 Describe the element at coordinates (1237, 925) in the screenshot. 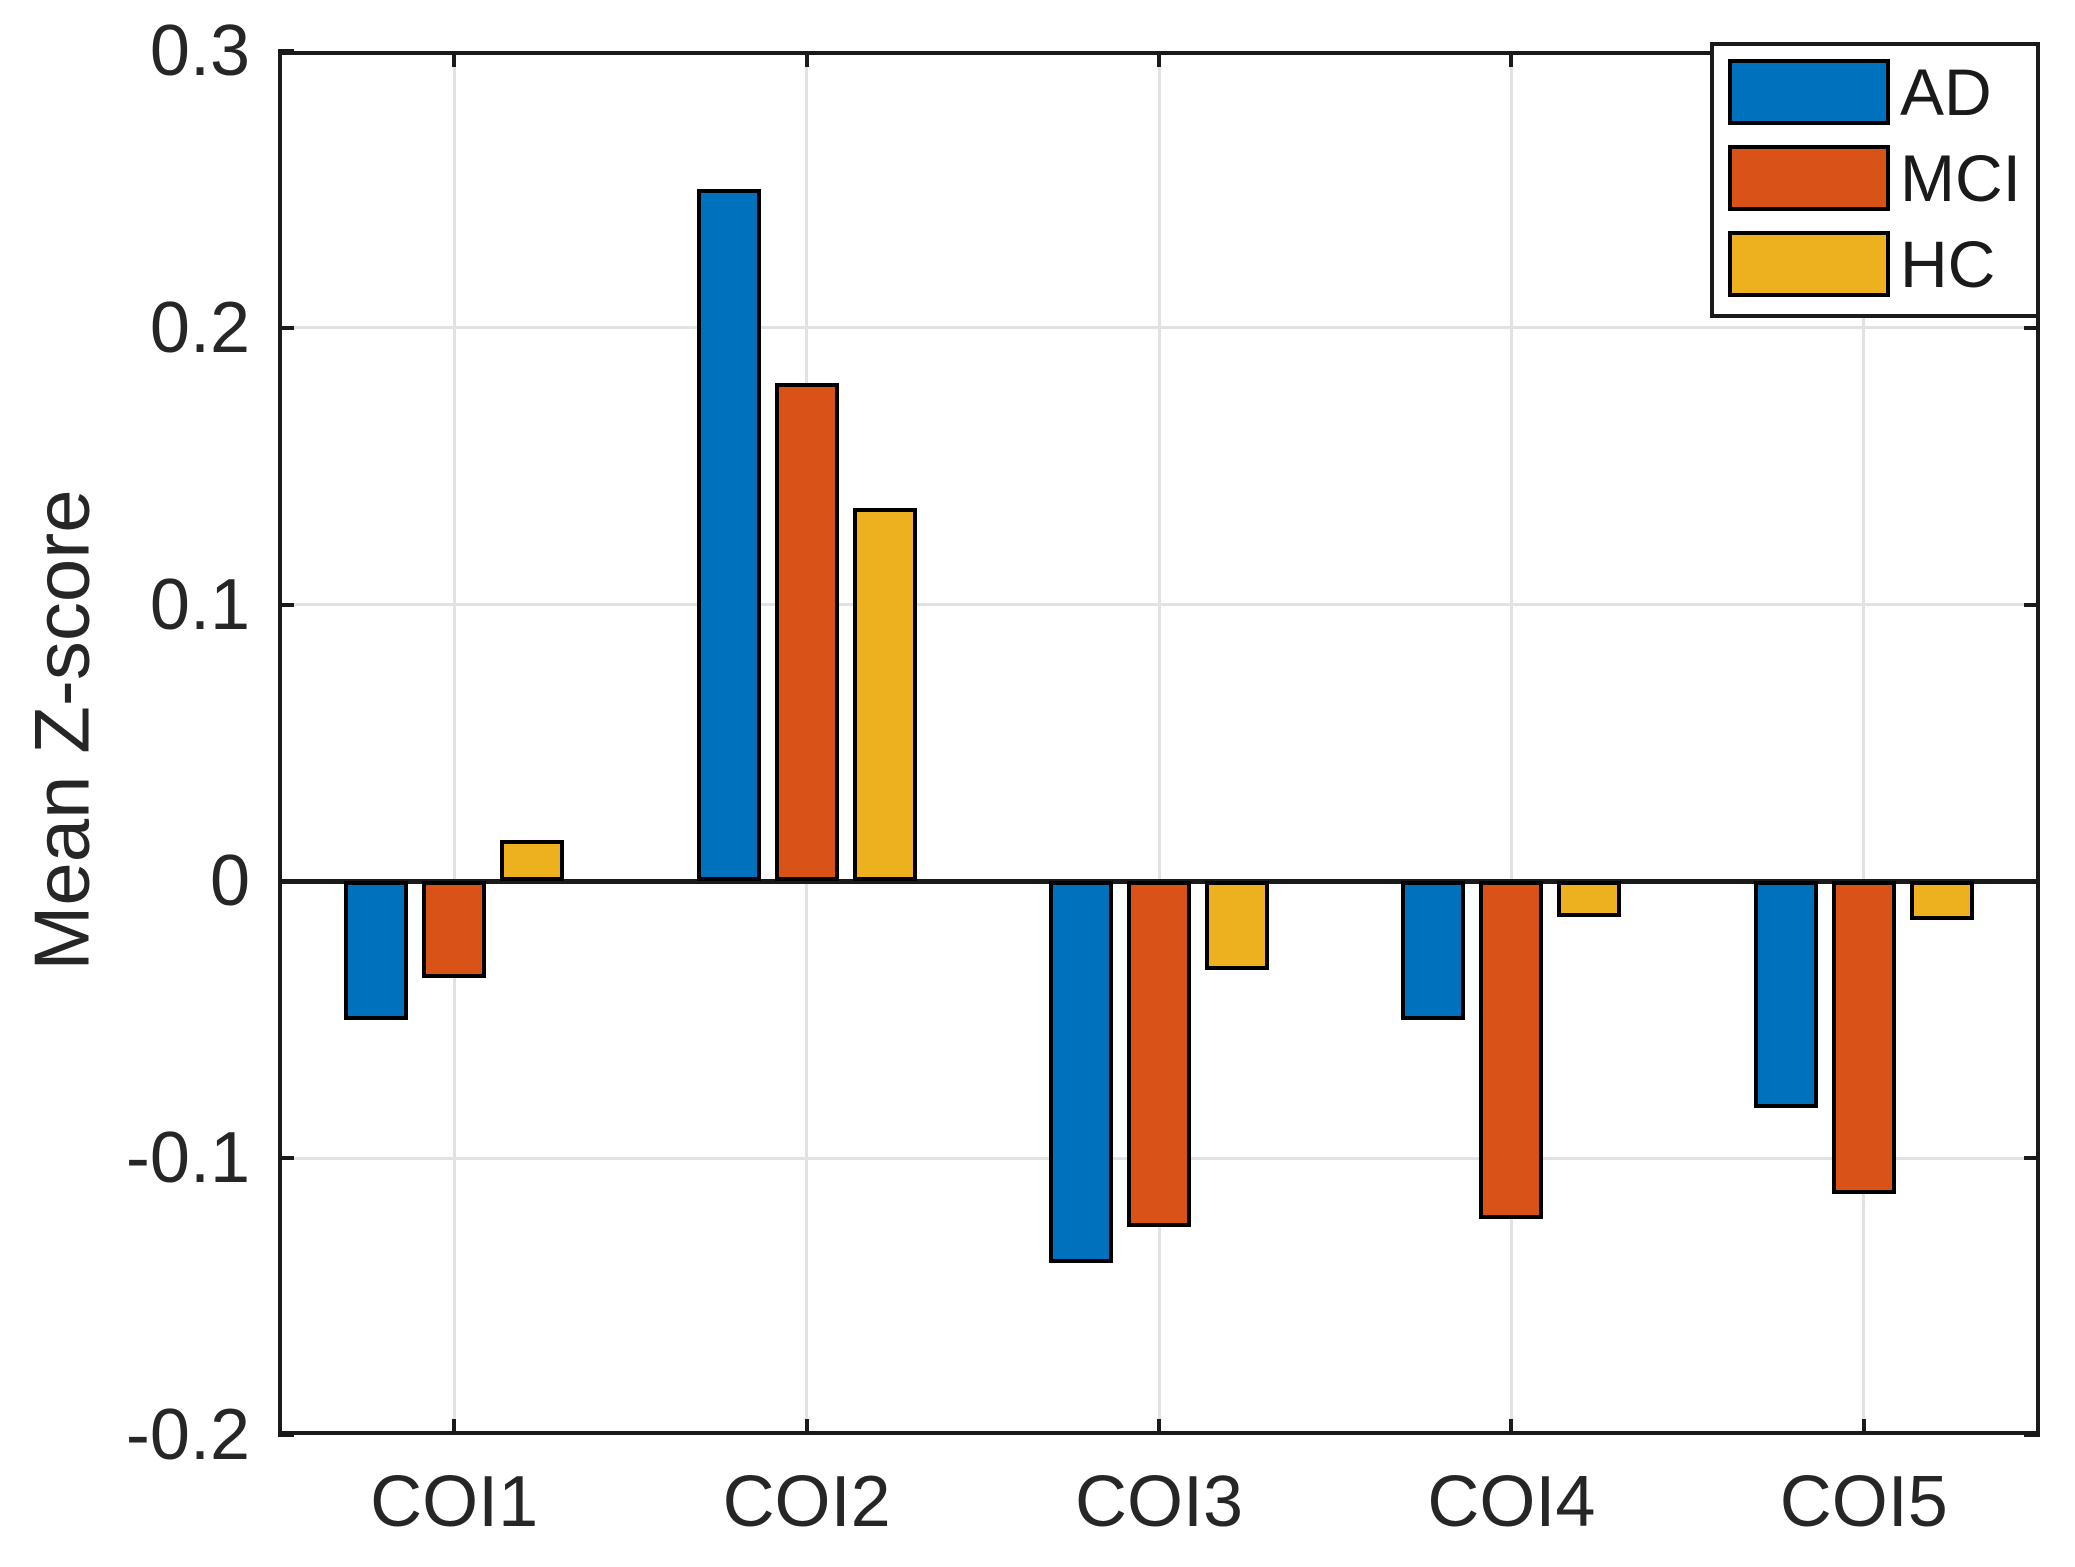

I see `bar-hc-coi3` at that location.